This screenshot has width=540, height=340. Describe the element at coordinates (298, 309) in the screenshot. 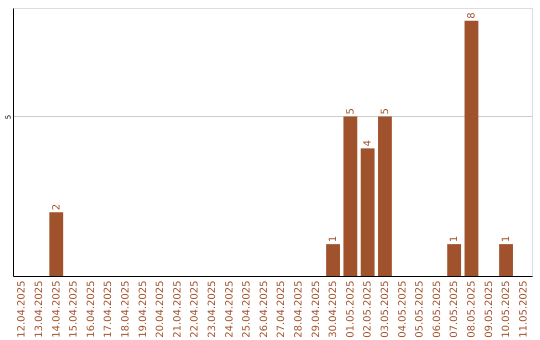

I see `x-tick-label: 28.04.2025` at that location.